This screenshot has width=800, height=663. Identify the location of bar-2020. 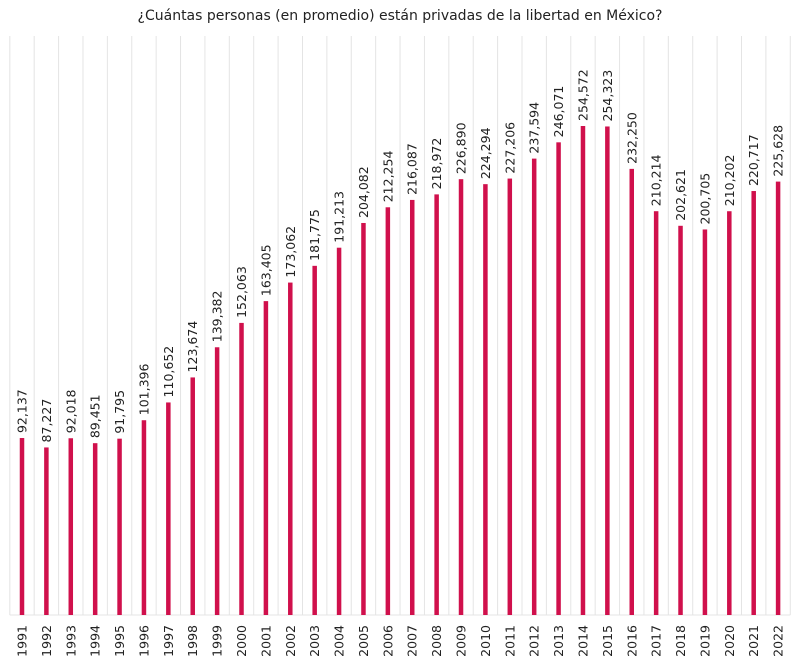
(729, 413).